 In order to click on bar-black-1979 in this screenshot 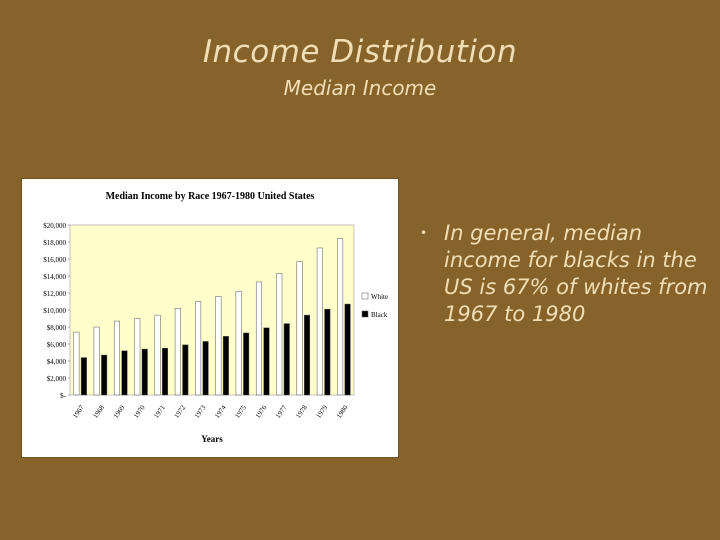, I will do `click(327, 352)`.